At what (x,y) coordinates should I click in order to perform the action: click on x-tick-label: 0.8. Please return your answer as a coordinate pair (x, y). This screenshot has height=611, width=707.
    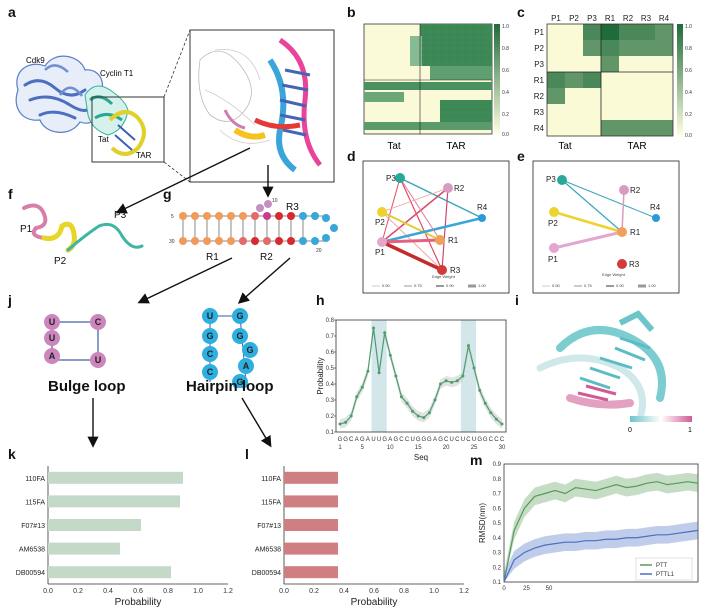
    Looking at the image, I should click on (168, 591).